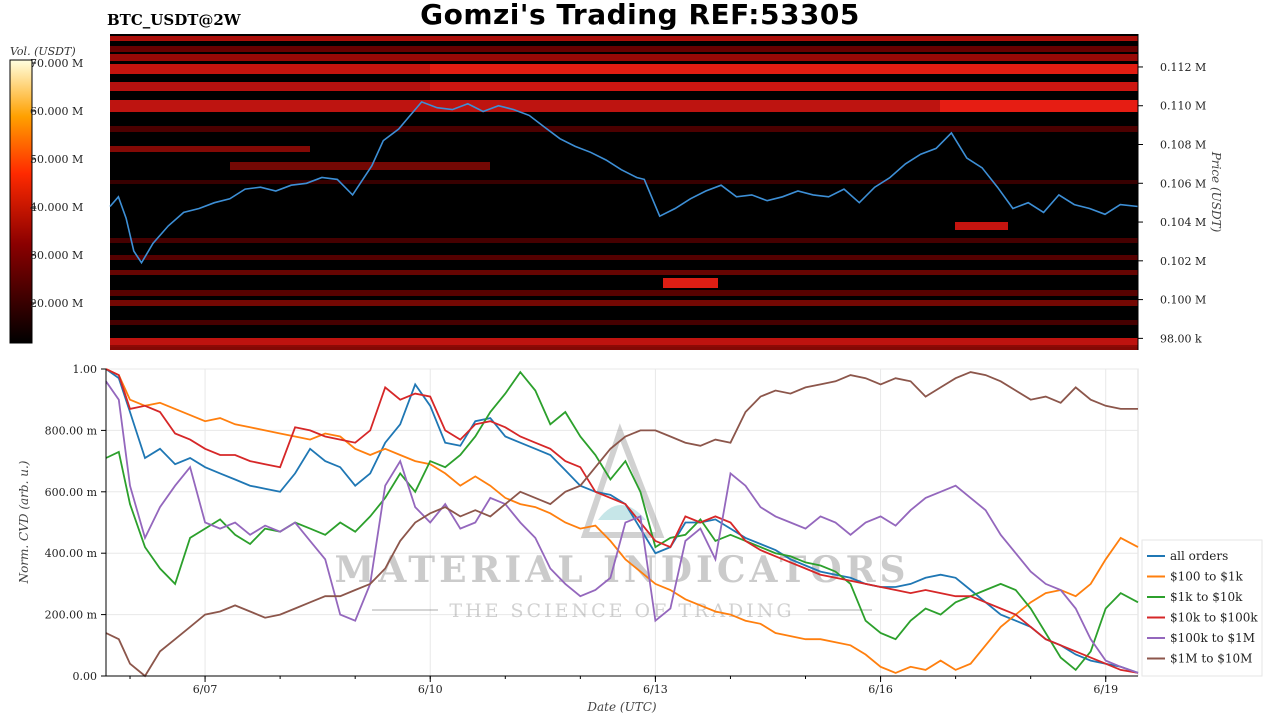 This screenshot has height=720, width=1280. What do you see at coordinates (56, 159) in the screenshot?
I see `colorbar-tick-label: 50.000 M` at bounding box center [56, 159].